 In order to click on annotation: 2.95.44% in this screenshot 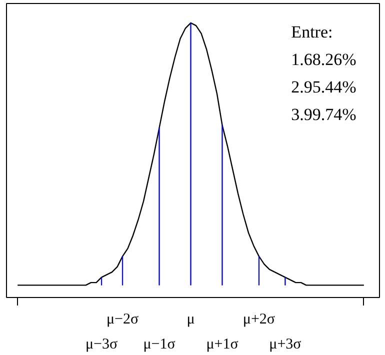, I will do `click(323, 86)`.